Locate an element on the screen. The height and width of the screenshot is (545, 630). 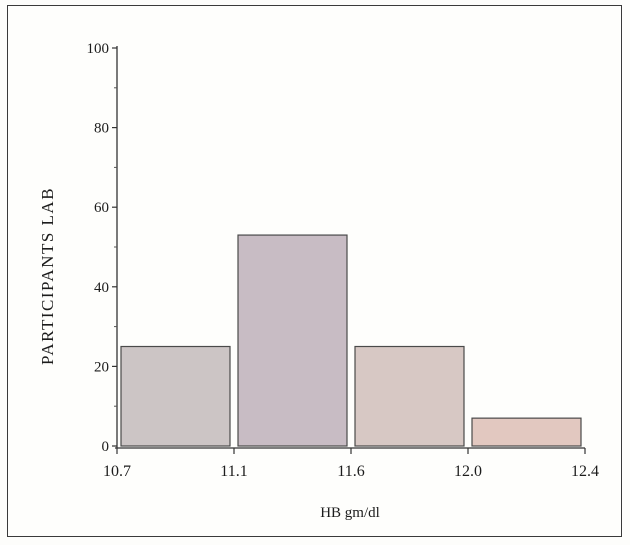
y-tick-label: 20 is located at coordinates (101, 367).